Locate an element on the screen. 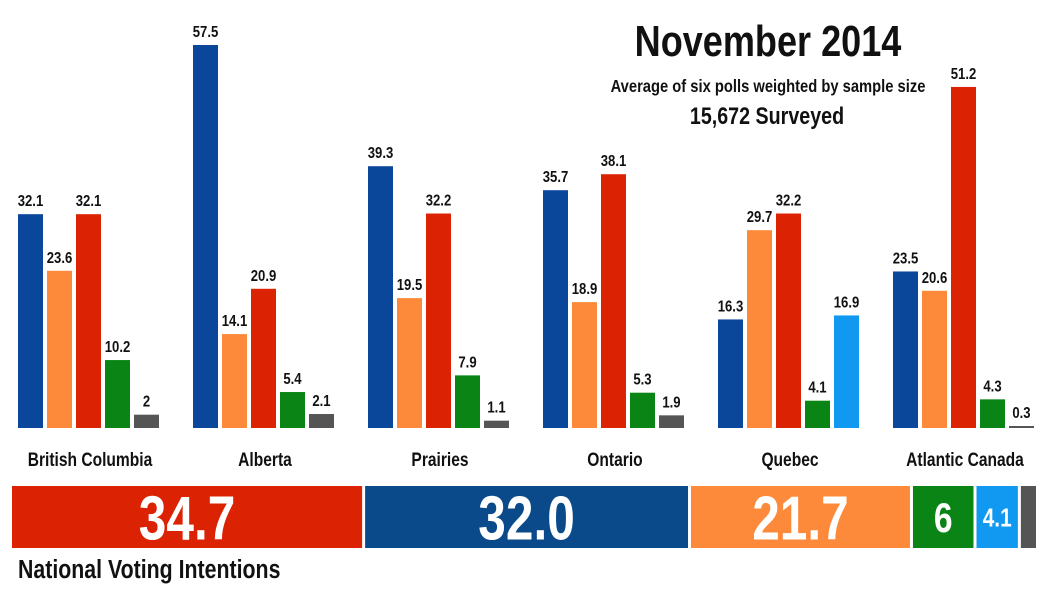  value-label-atlantic-canada-green: 4.3 is located at coordinates (992, 386).